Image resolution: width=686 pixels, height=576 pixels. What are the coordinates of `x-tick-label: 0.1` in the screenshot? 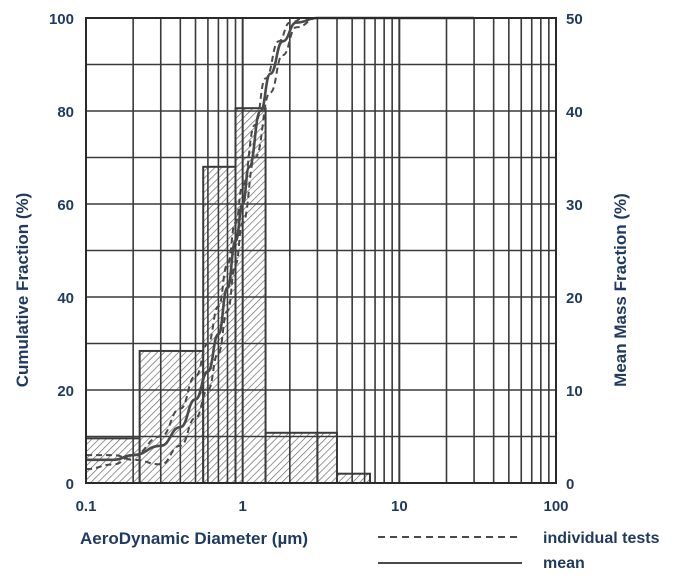 It's located at (86, 506).